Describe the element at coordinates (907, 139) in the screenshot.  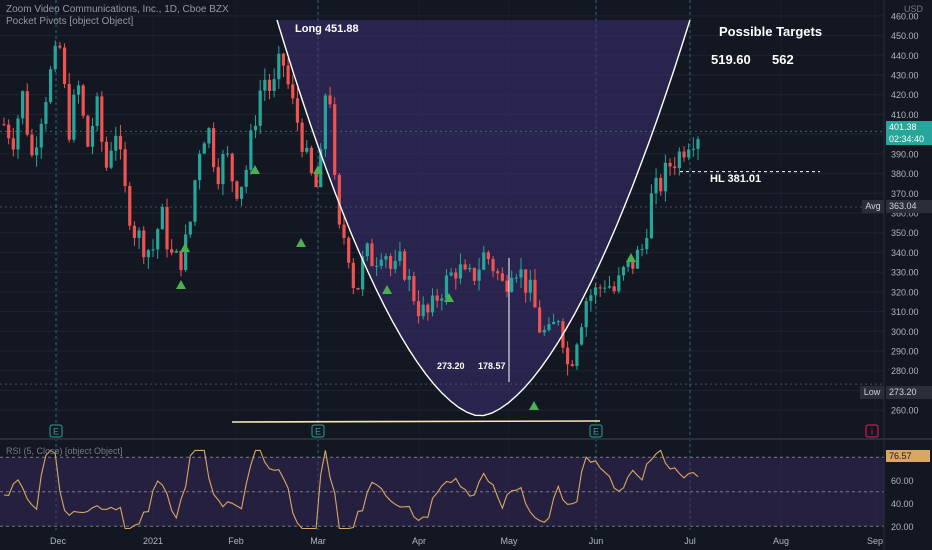
I see `countdown-value: 02:34:40` at that location.